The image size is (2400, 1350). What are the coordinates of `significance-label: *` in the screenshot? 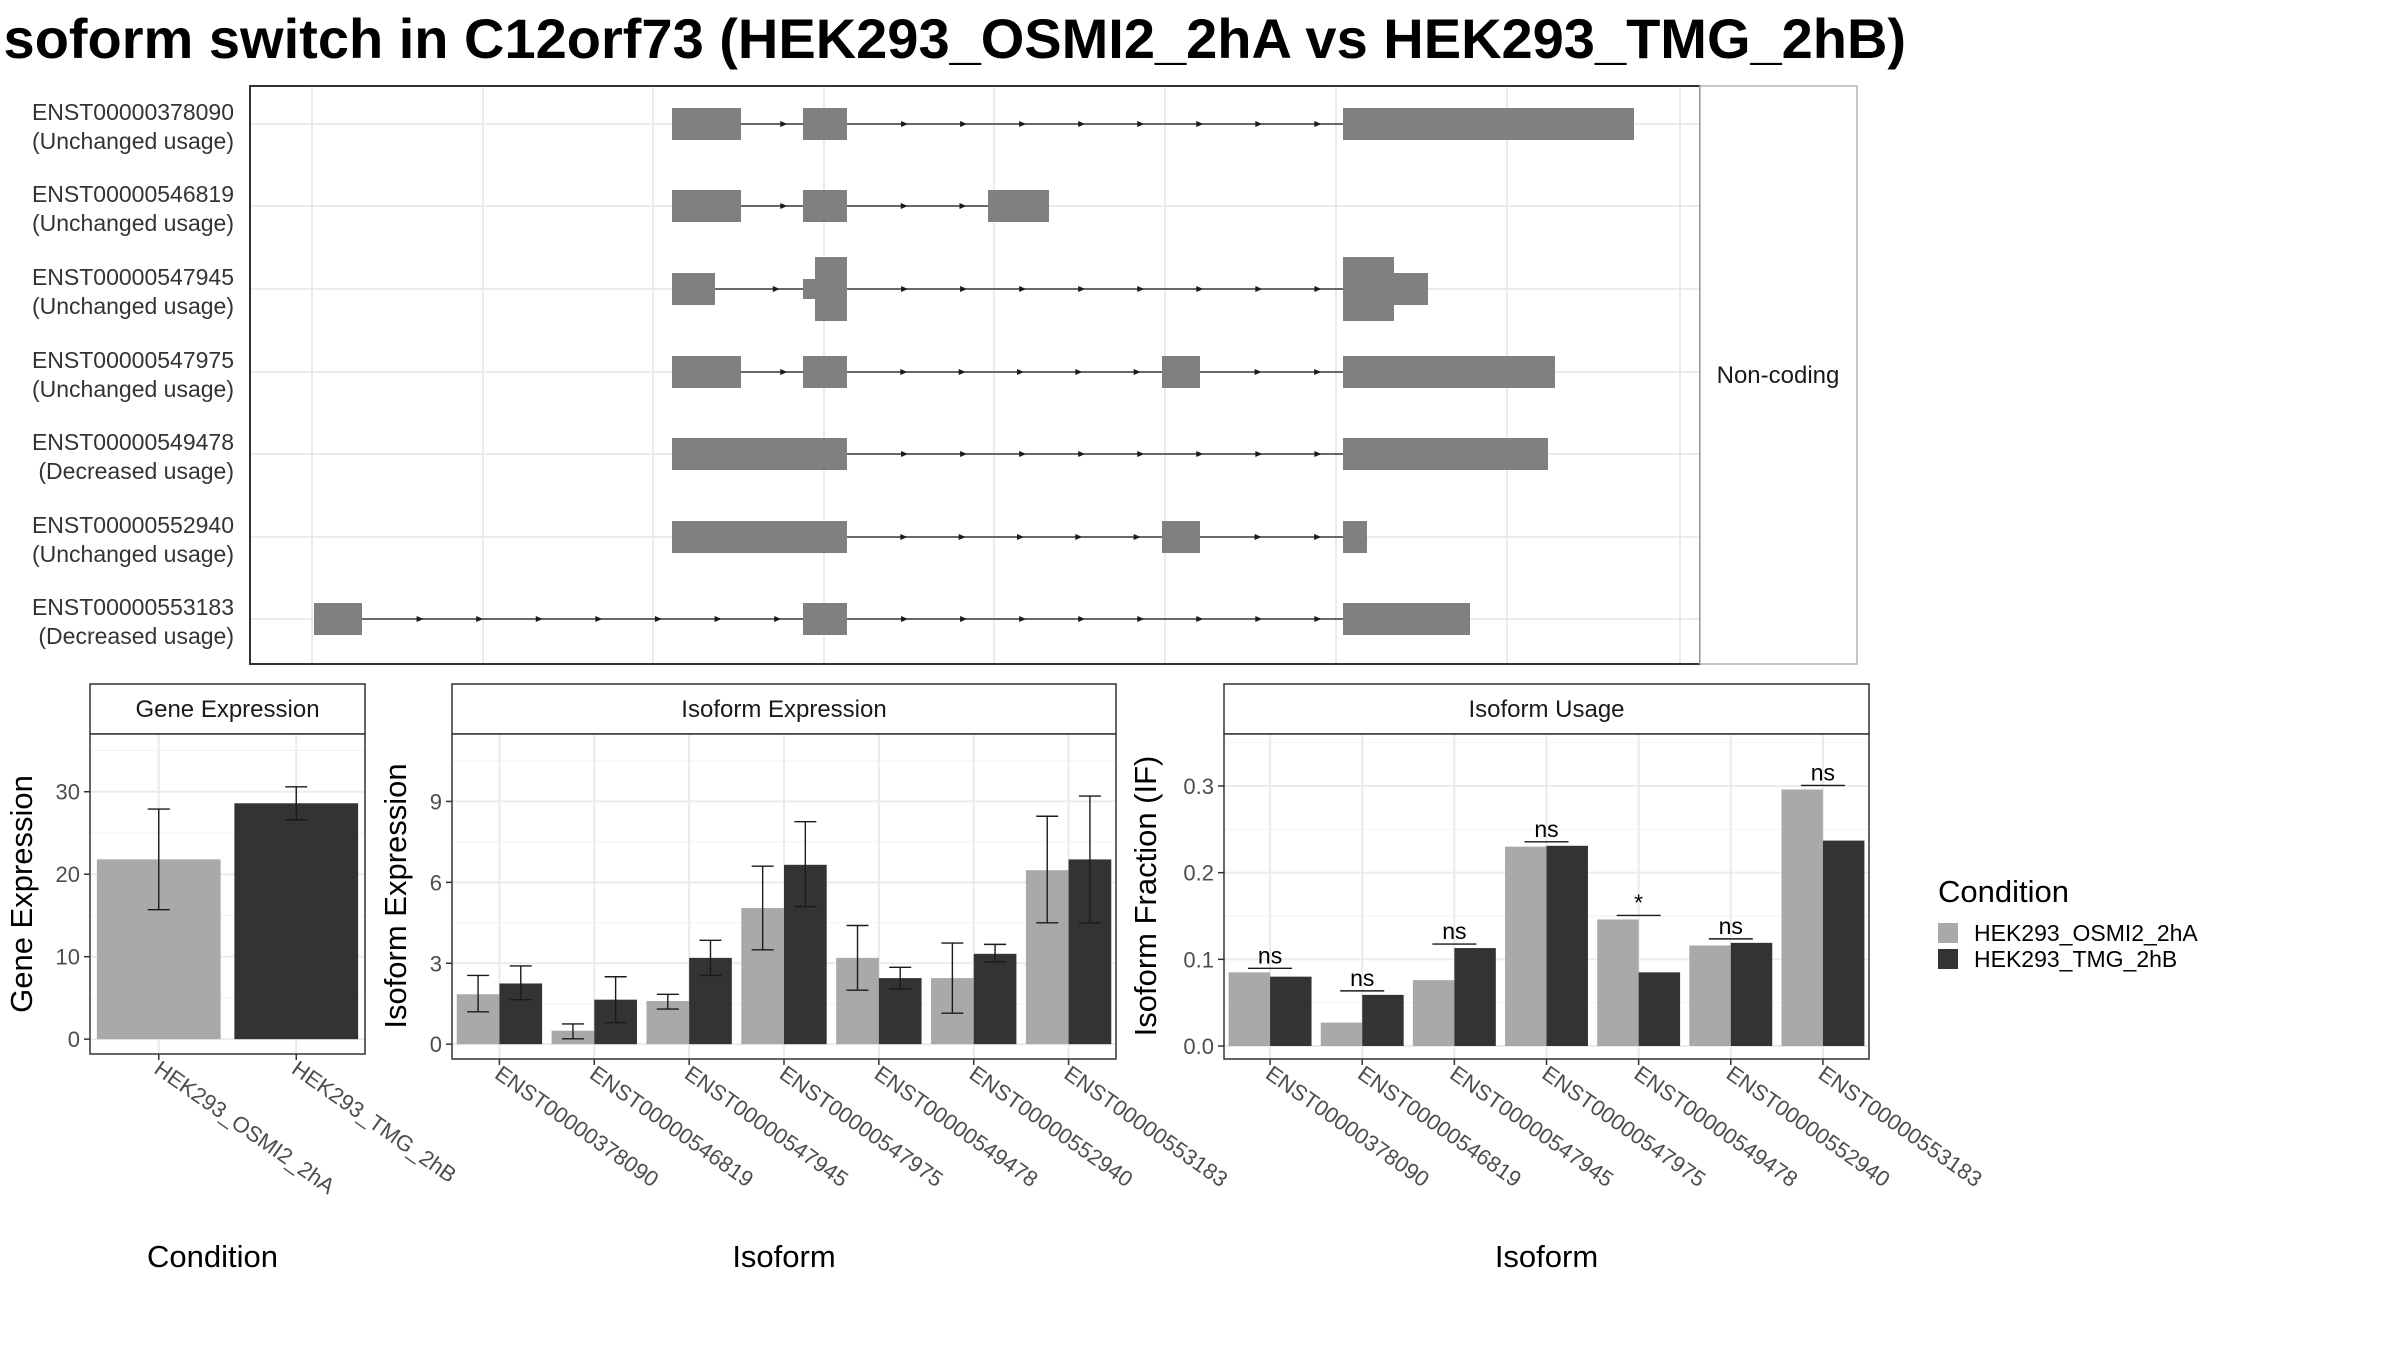 It's located at (1638, 902).